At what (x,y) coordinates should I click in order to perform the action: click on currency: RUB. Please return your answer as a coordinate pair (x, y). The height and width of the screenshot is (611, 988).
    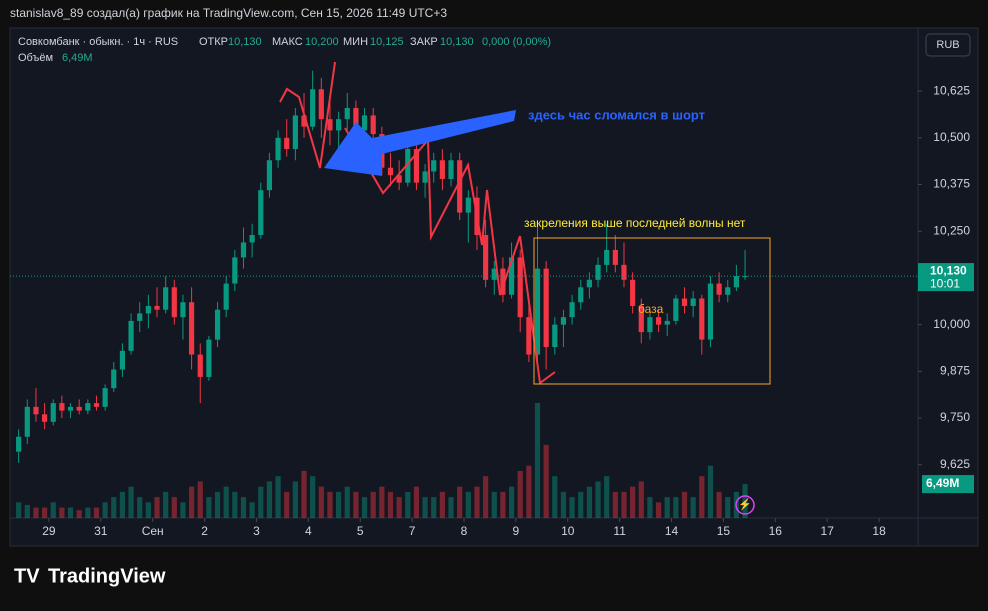
    Looking at the image, I should click on (947, 45).